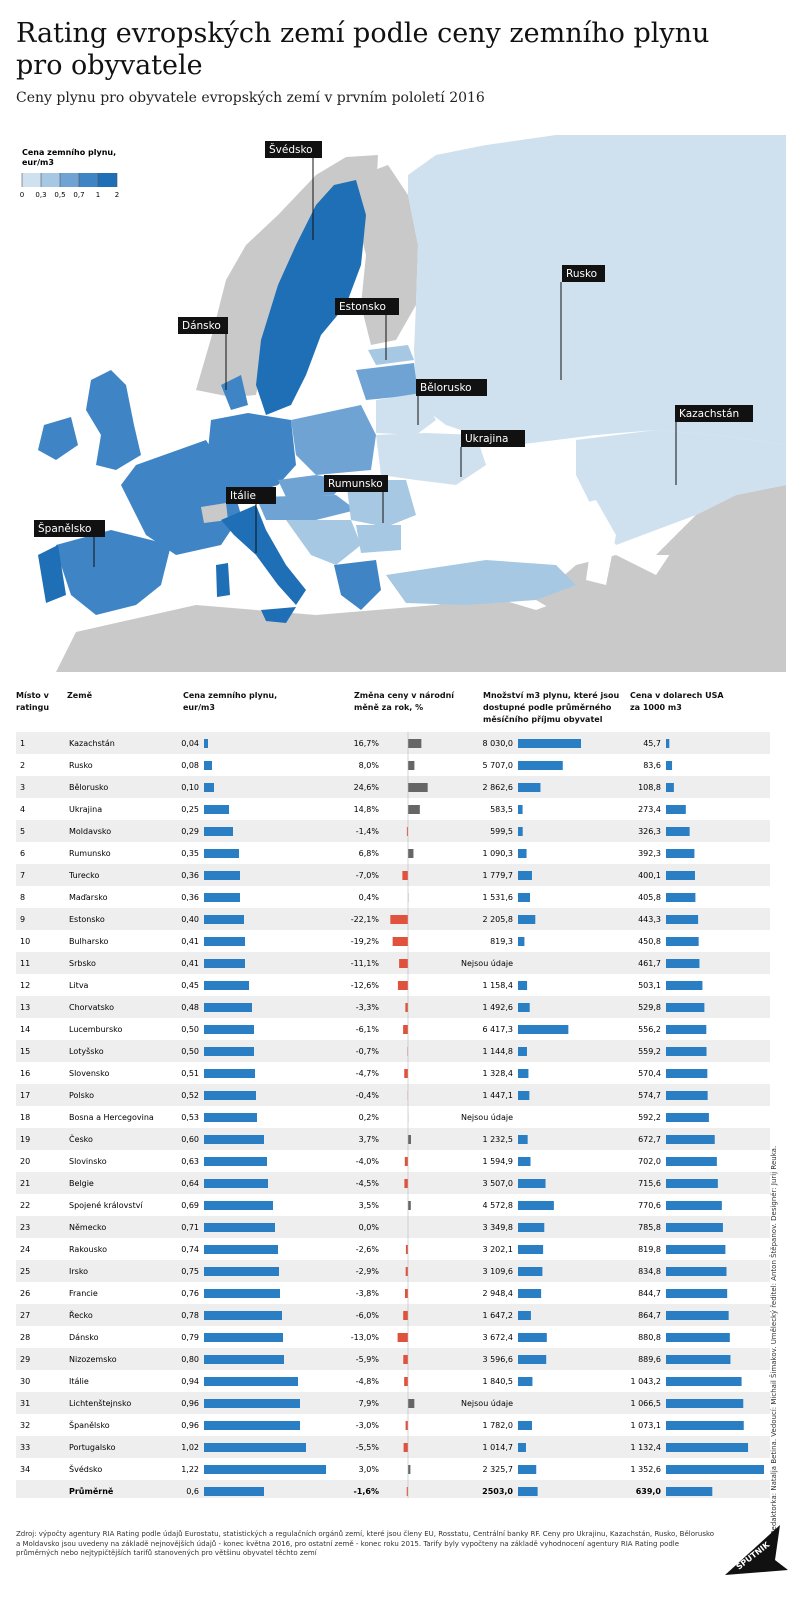 This screenshot has height=1600, width=802. What do you see at coordinates (190, 1029) in the screenshot?
I see `price-label: 0,50` at bounding box center [190, 1029].